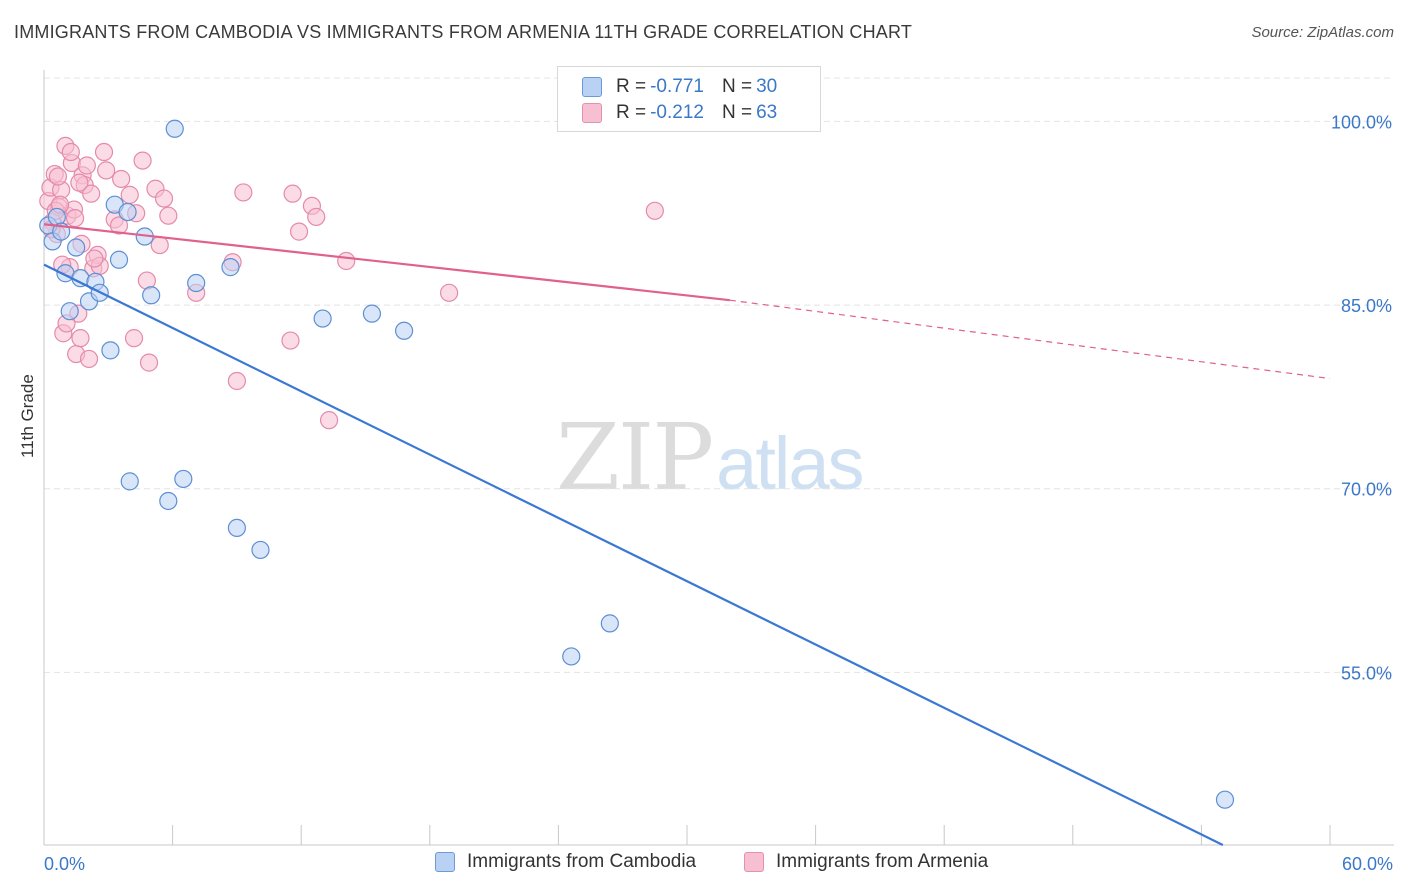 The image size is (1406, 892). I want to click on y-axis-label: 11th Grade, so click(27, 416).